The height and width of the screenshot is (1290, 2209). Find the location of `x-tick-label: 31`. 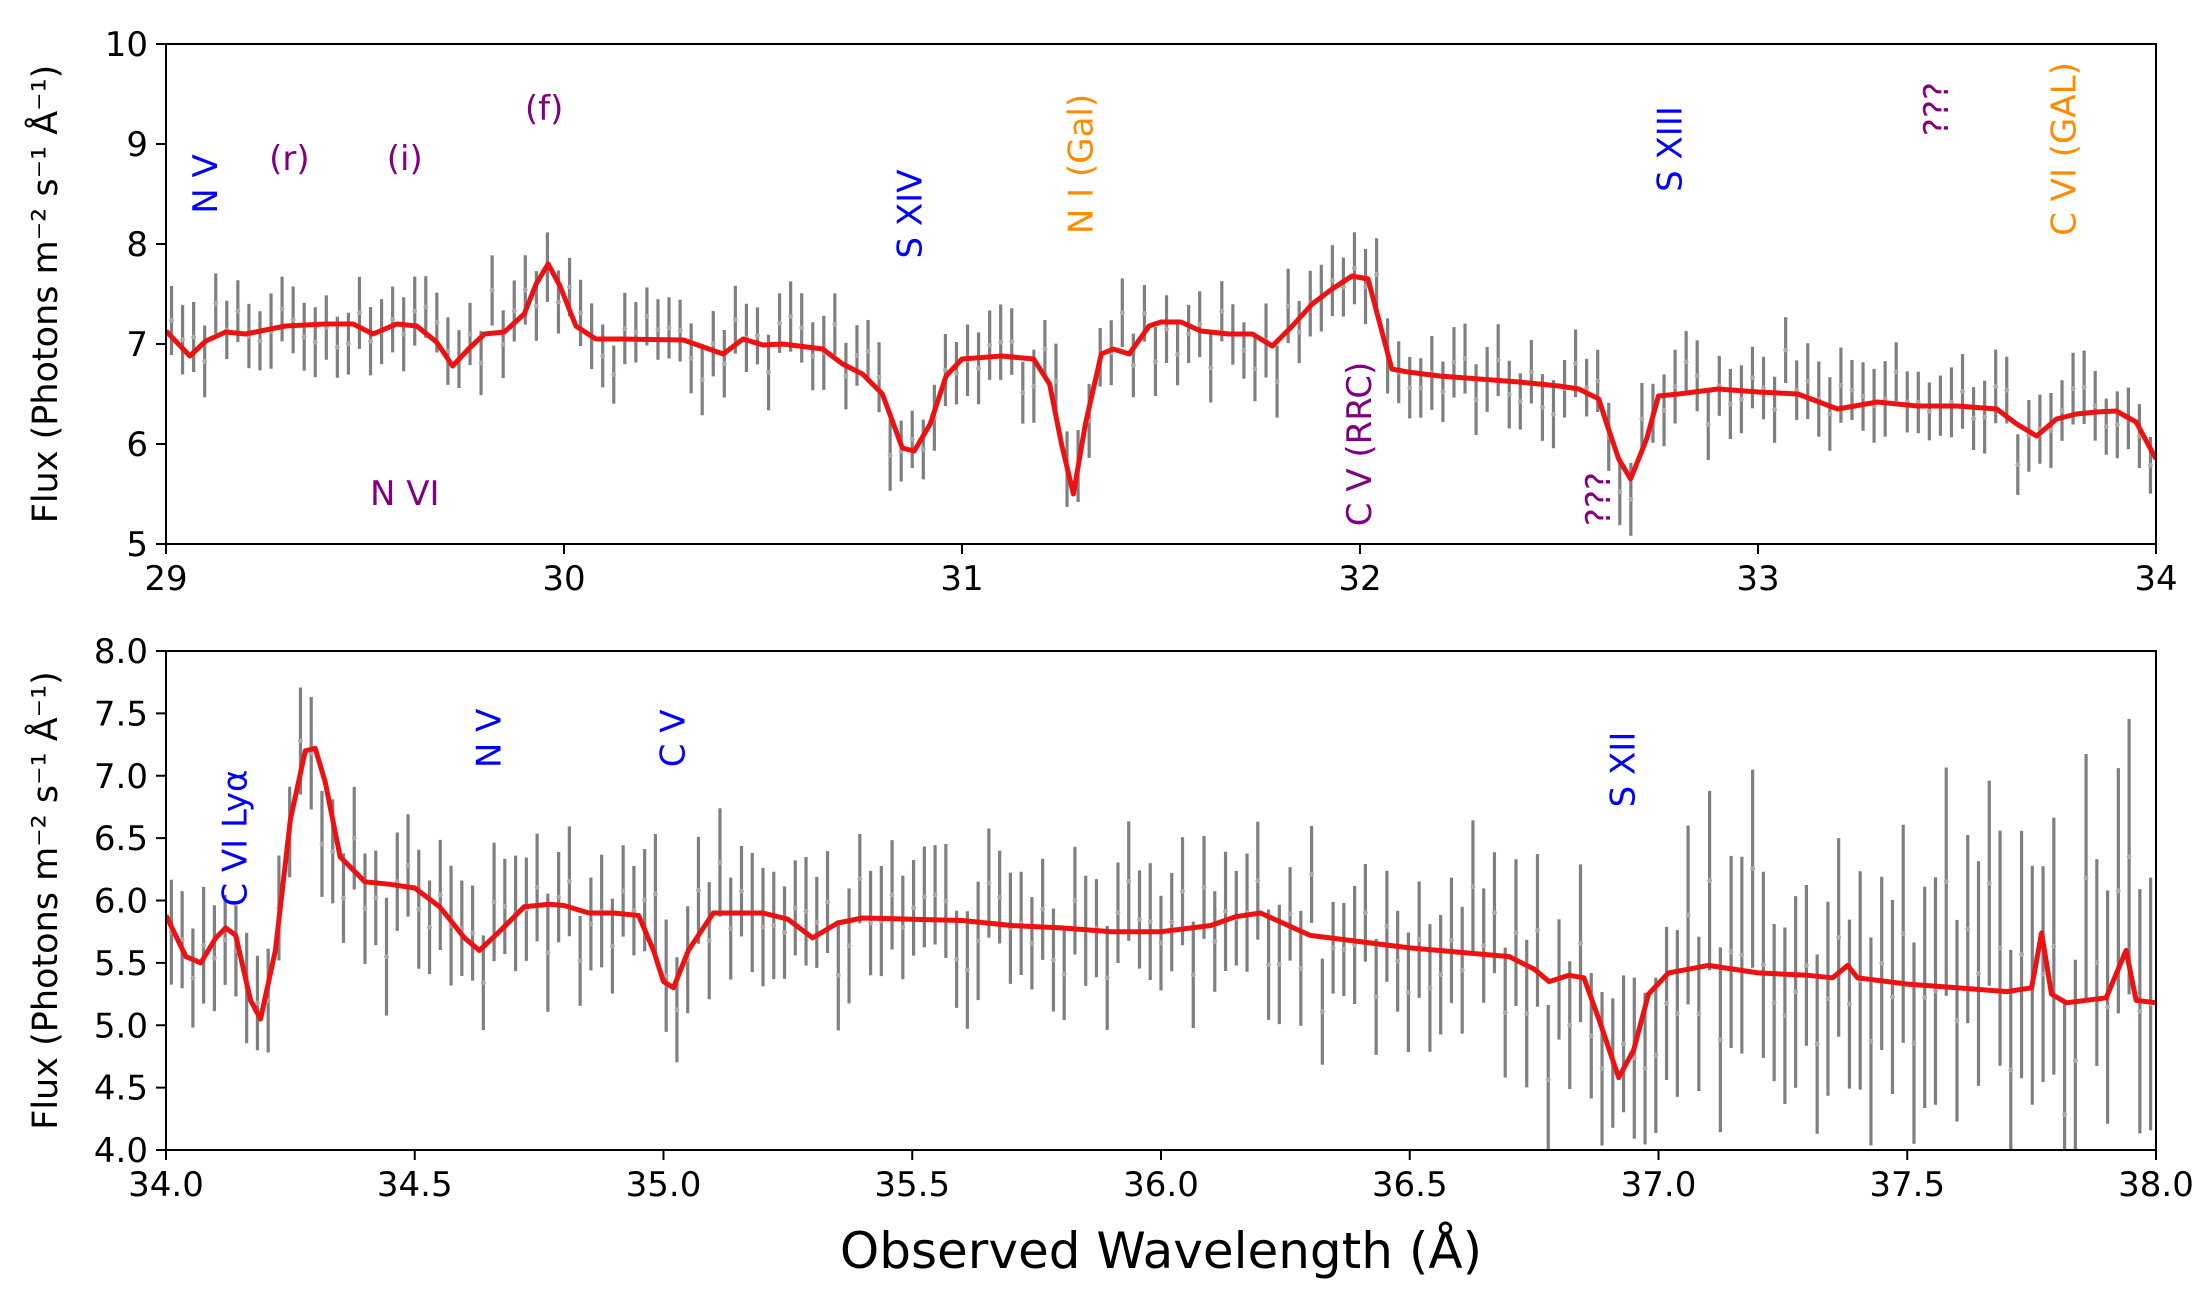

x-tick-label: 31 is located at coordinates (961, 579).